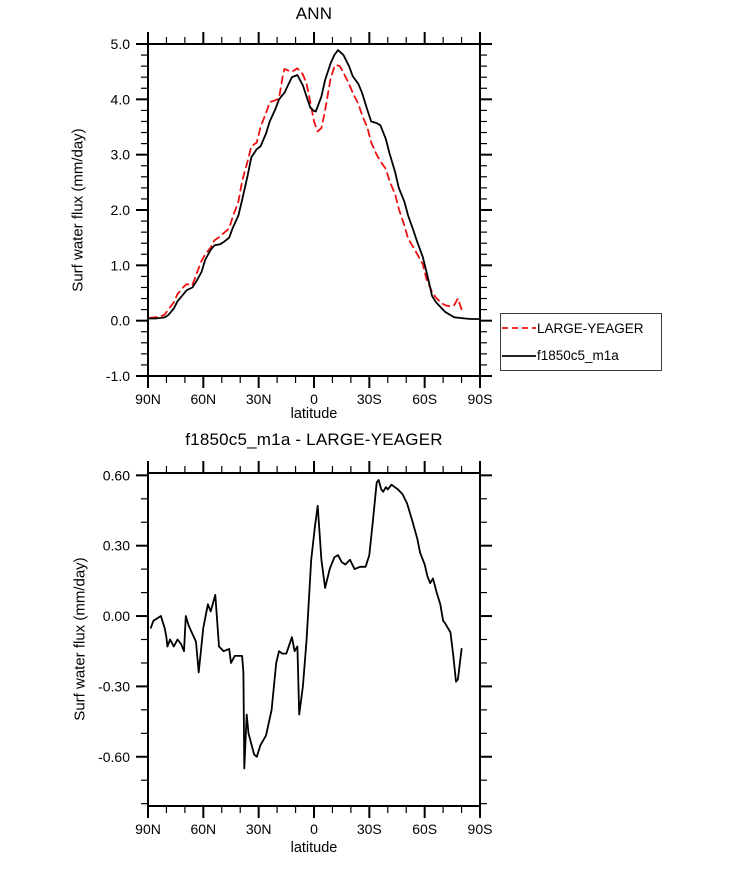  Describe the element at coordinates (121, 265) in the screenshot. I see `svg-text: 1.0` at that location.